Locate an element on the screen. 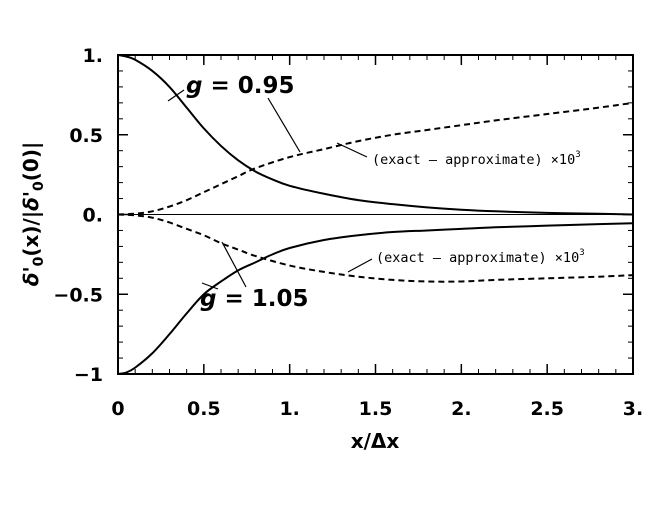 The image size is (654, 505). note-upper: (exact – approximate) ×103 is located at coordinates (476, 159).